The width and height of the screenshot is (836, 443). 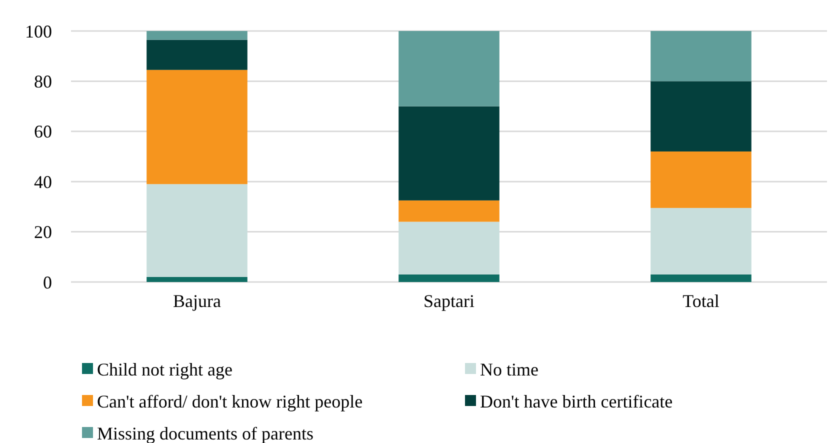 I want to click on y-tick-label: 0, so click(x=47, y=282).